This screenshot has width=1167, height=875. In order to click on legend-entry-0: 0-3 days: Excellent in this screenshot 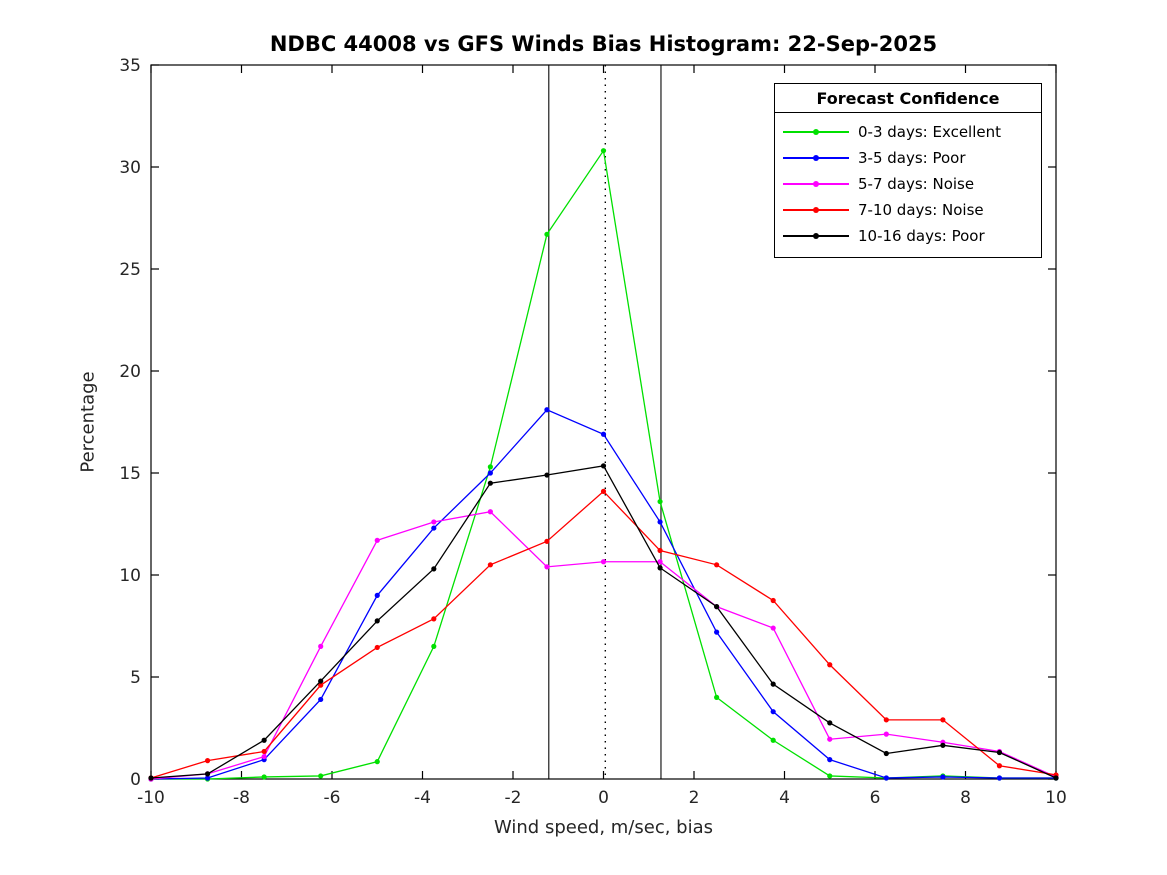, I will do `click(909, 132)`.